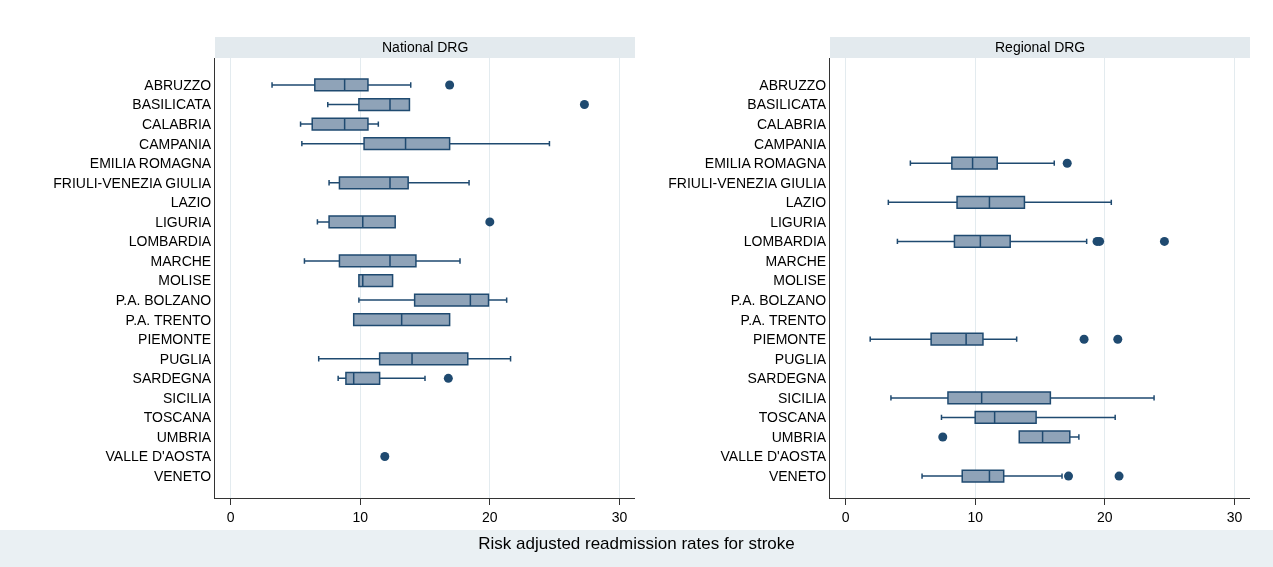 This screenshot has width=1273, height=567. I want to click on chart-title: National DRG, so click(425, 47).